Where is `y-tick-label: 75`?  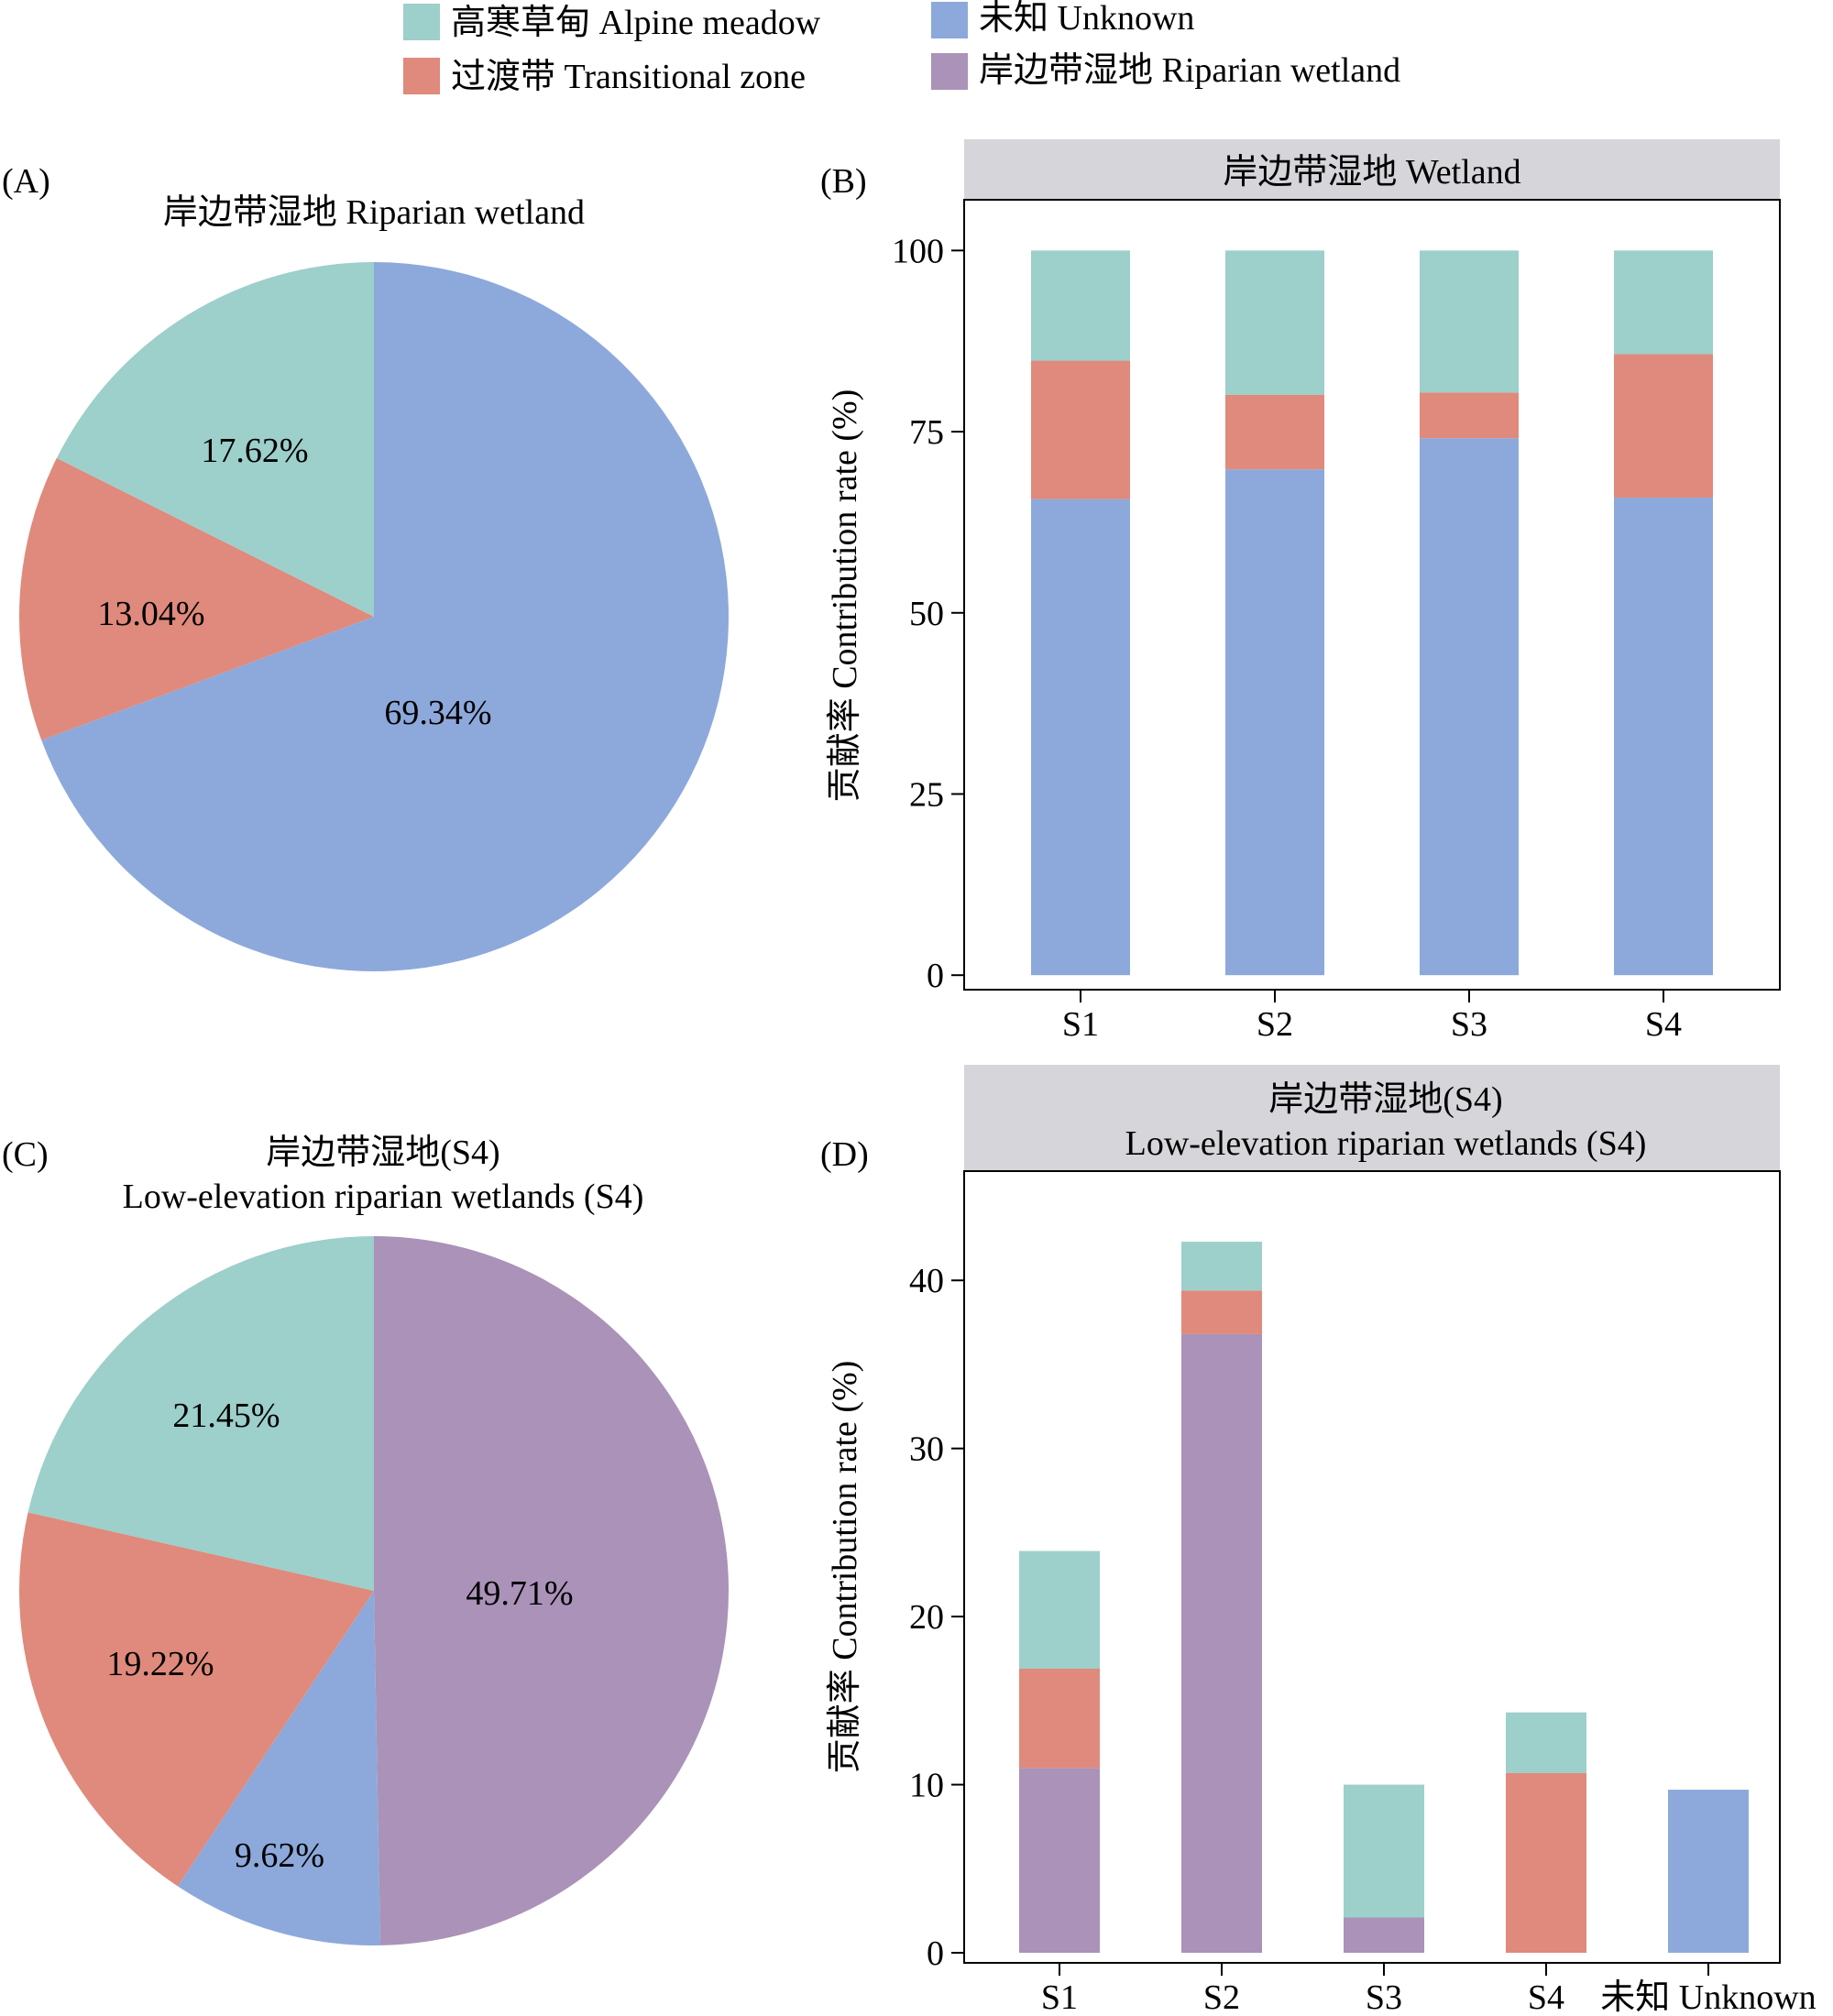 y-tick-label: 75 is located at coordinates (926, 432).